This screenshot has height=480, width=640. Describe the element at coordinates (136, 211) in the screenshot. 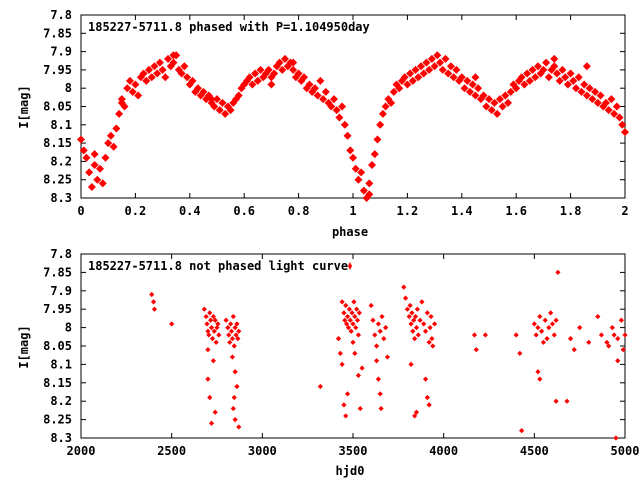

I see `x-tick-label: 0.2` at that location.